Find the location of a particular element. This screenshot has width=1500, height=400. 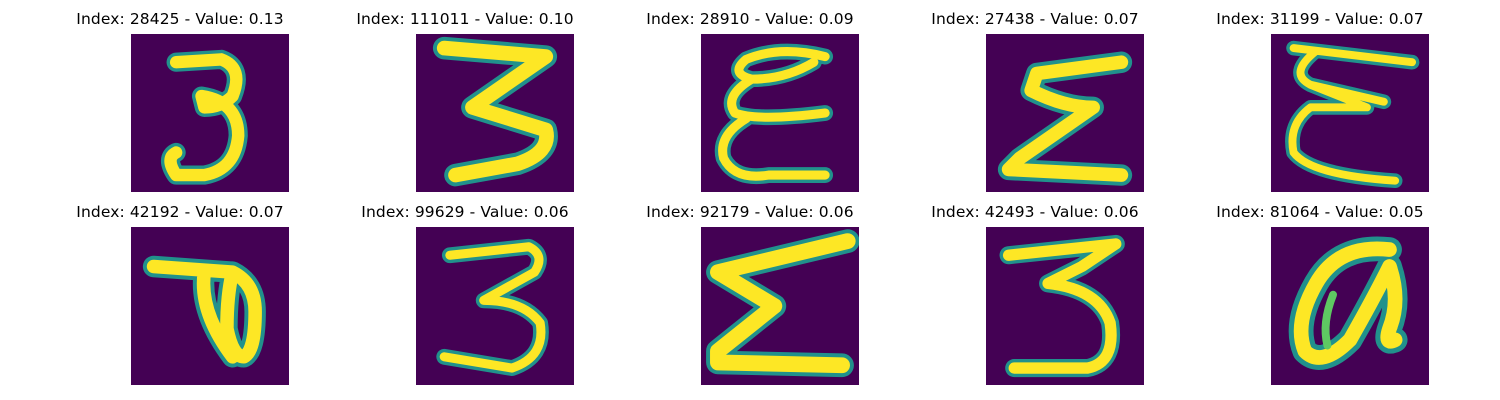

epsilon-icon is located at coordinates (1065, 118).